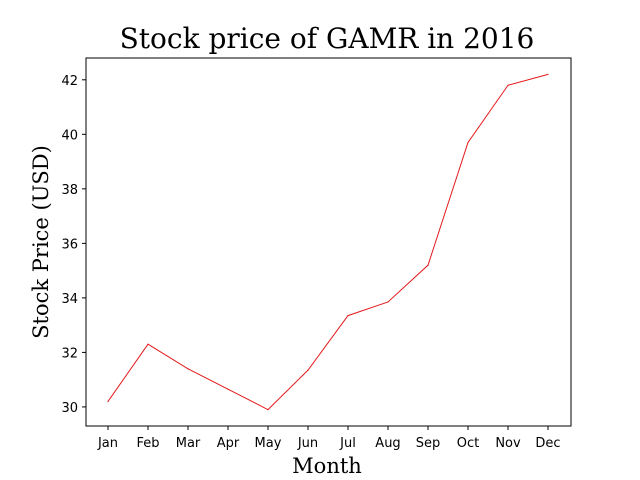 Image resolution: width=640 pixels, height=480 pixels. What do you see at coordinates (508, 443) in the screenshot?
I see `x-tick-label: Nov` at bounding box center [508, 443].